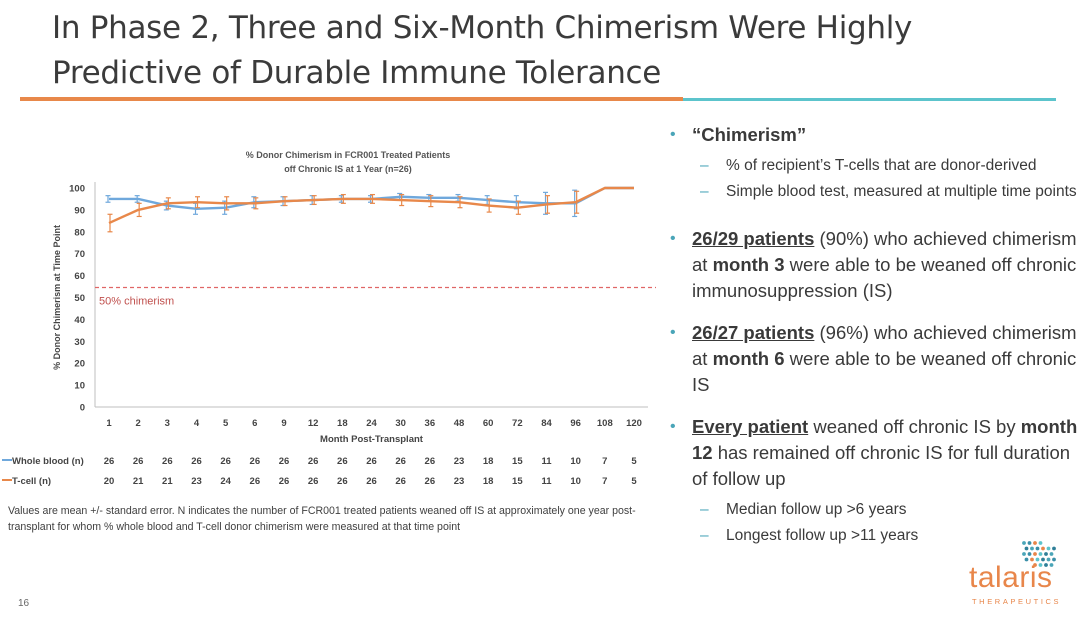 This screenshot has height=619, width=1080. I want to click on slide-title-line-2: Predictive of Durable Immune Tolerance, so click(357, 73).